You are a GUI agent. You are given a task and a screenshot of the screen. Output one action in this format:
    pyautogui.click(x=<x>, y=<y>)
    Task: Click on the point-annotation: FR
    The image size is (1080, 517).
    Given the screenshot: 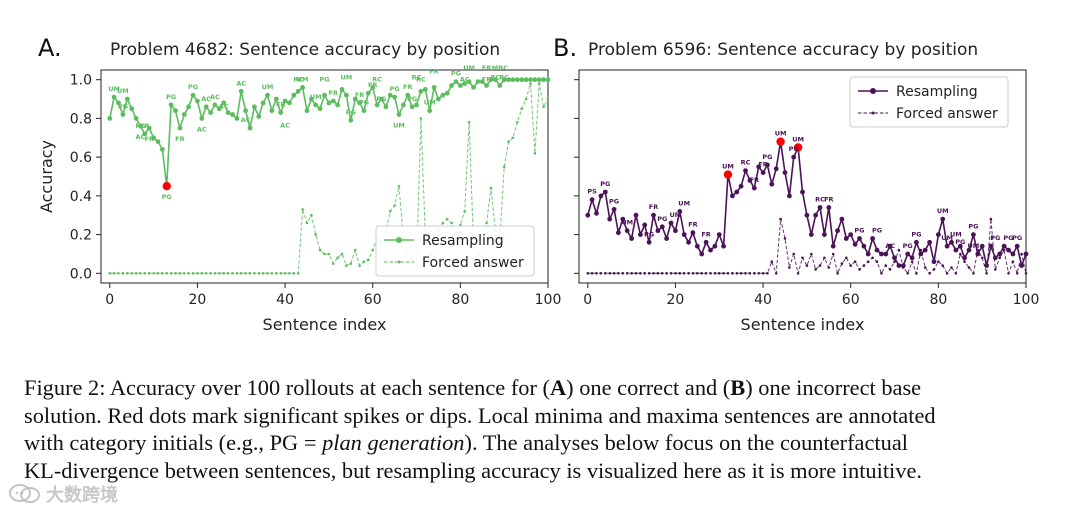 What is the action you would take?
    pyautogui.click(x=762, y=165)
    